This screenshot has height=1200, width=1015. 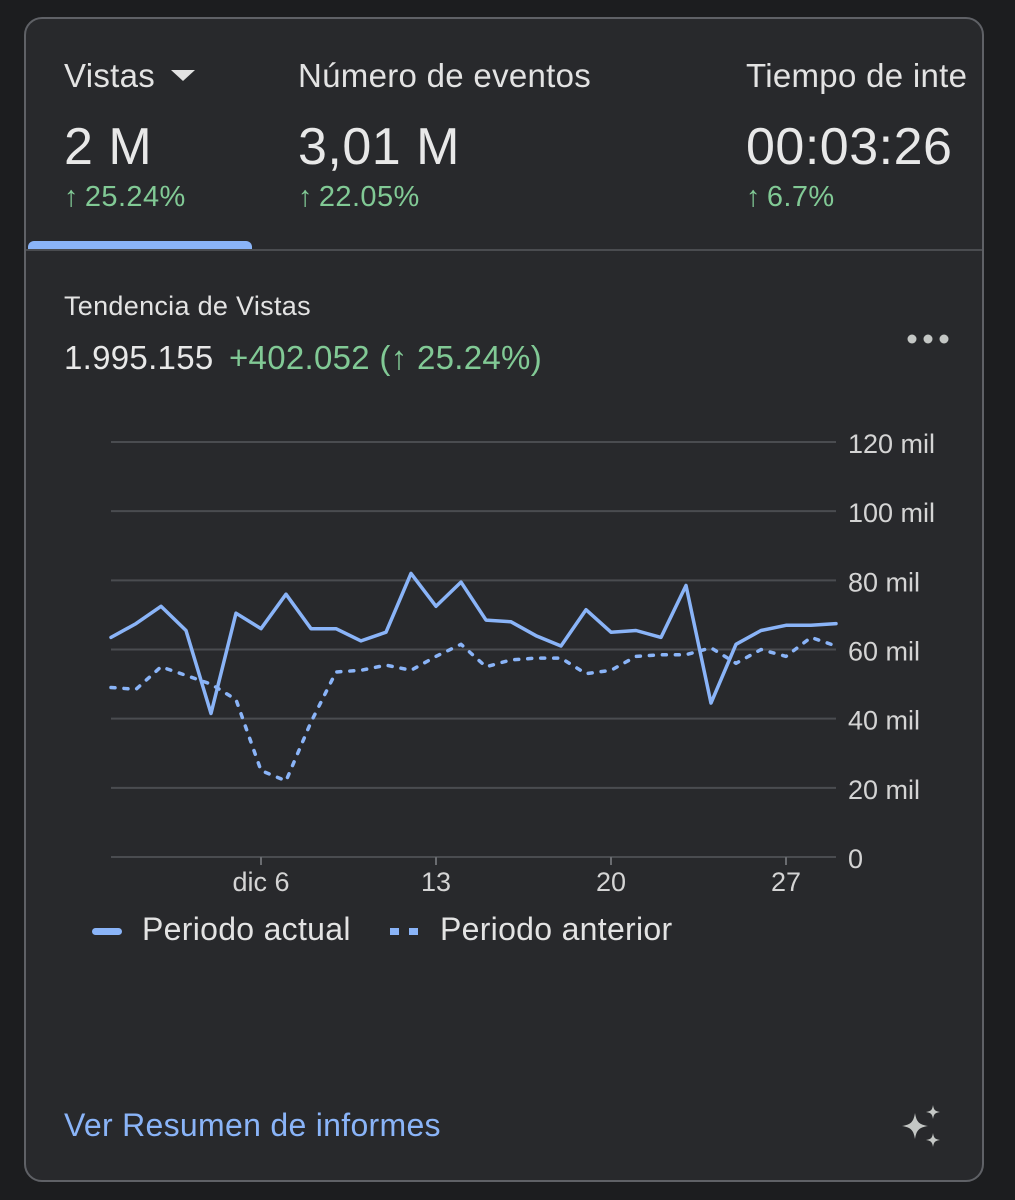 What do you see at coordinates (107, 932) in the screenshot?
I see `legend-swatch-solid` at bounding box center [107, 932].